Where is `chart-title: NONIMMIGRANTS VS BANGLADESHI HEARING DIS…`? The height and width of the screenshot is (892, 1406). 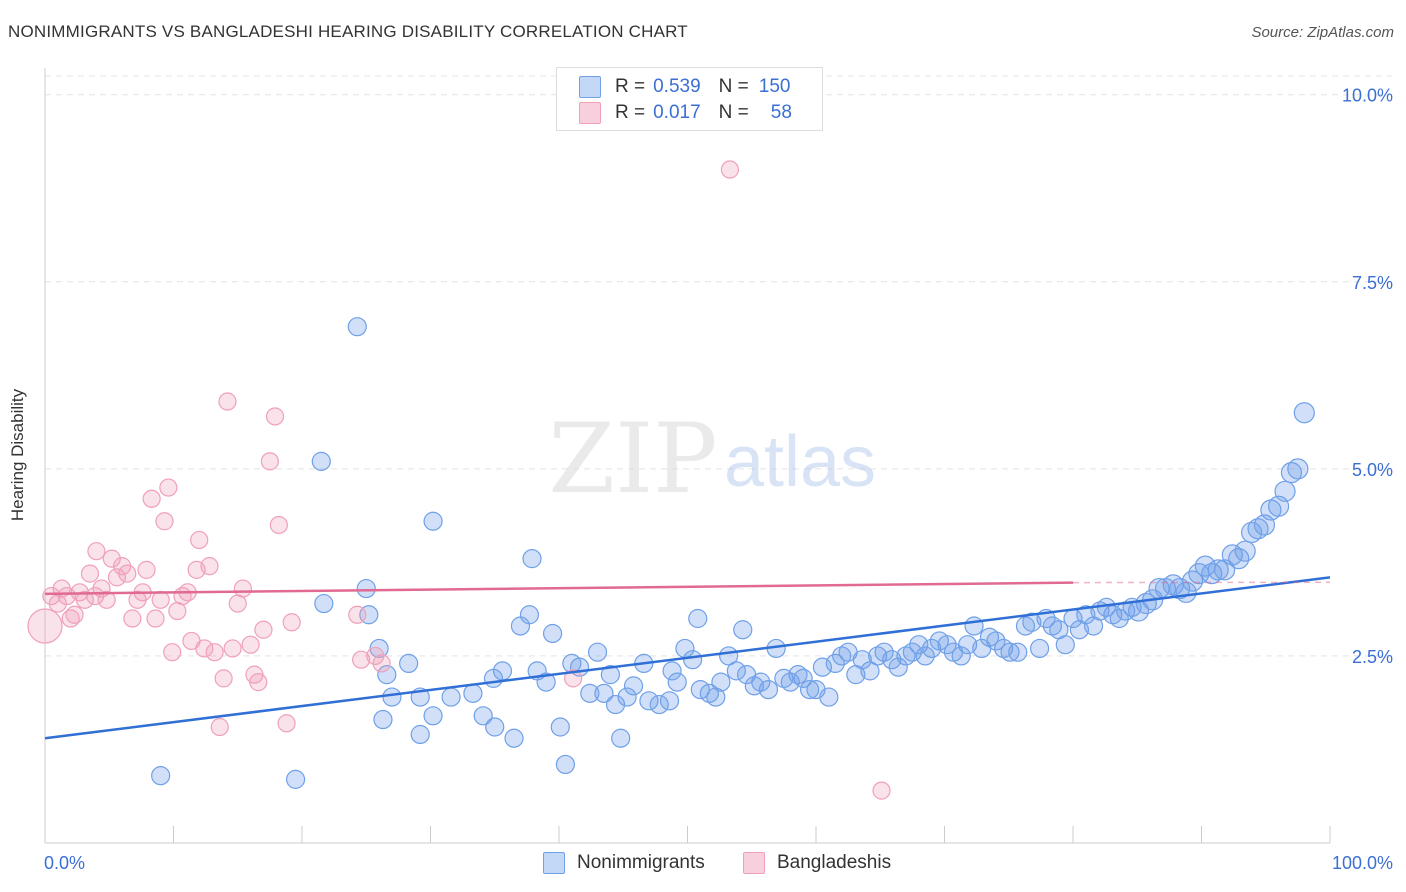
chart-title: NONIMMIGRANTS VS BANGLADESHI HEARING DIS… is located at coordinates (348, 31).